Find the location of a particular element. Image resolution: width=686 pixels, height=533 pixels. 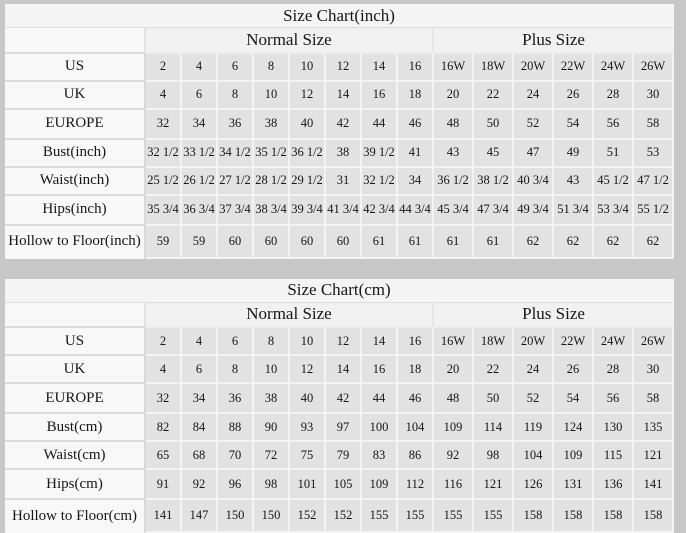

size-value-cell: 84 is located at coordinates (199, 427).